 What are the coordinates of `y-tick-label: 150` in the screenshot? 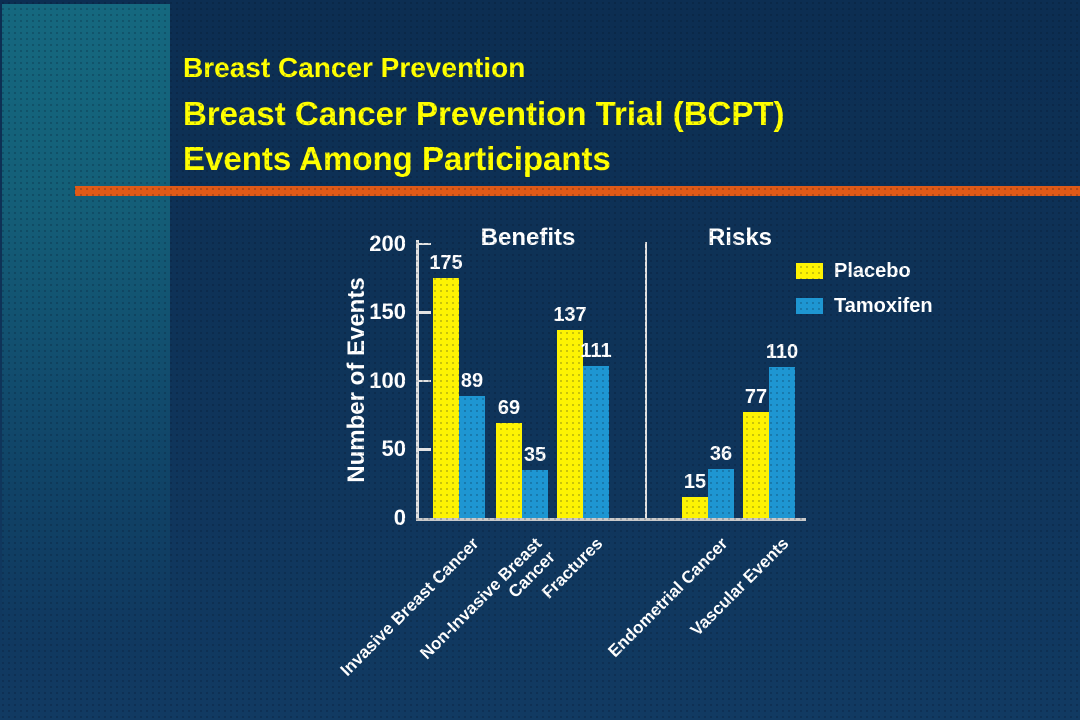 It's located at (387, 312).